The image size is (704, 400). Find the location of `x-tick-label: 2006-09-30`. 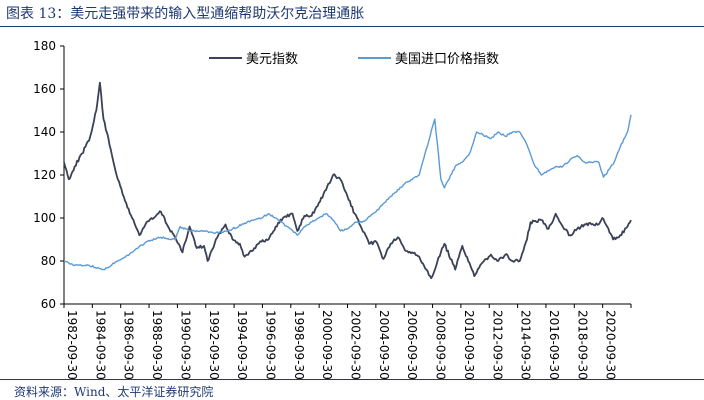

x-tick-label: 2006-09-30 is located at coordinates (412, 345).